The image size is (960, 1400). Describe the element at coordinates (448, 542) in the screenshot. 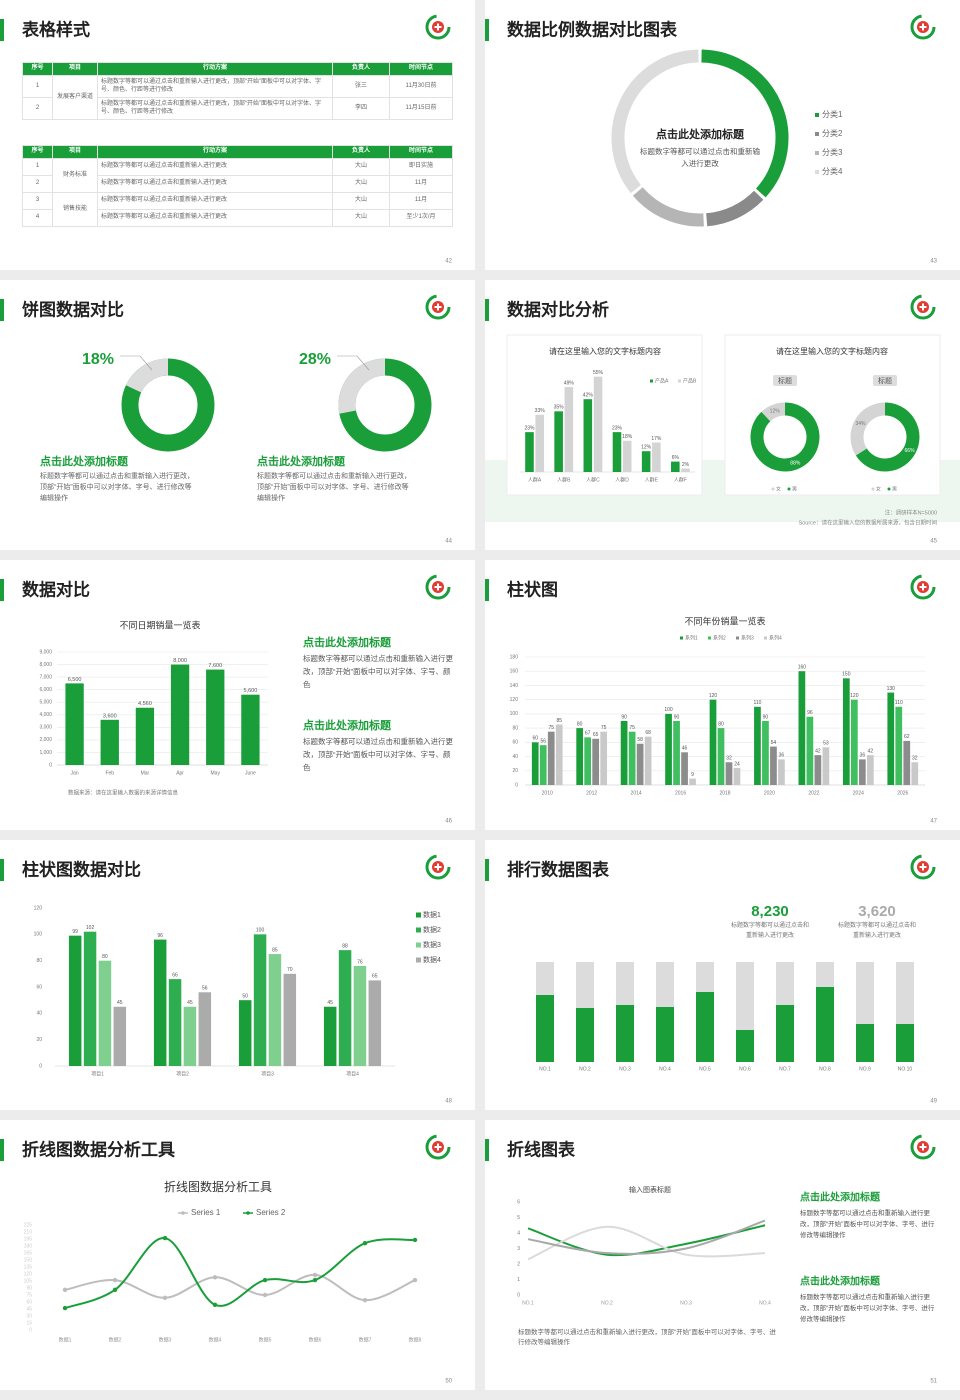

I see `page-number: 44` at that location.